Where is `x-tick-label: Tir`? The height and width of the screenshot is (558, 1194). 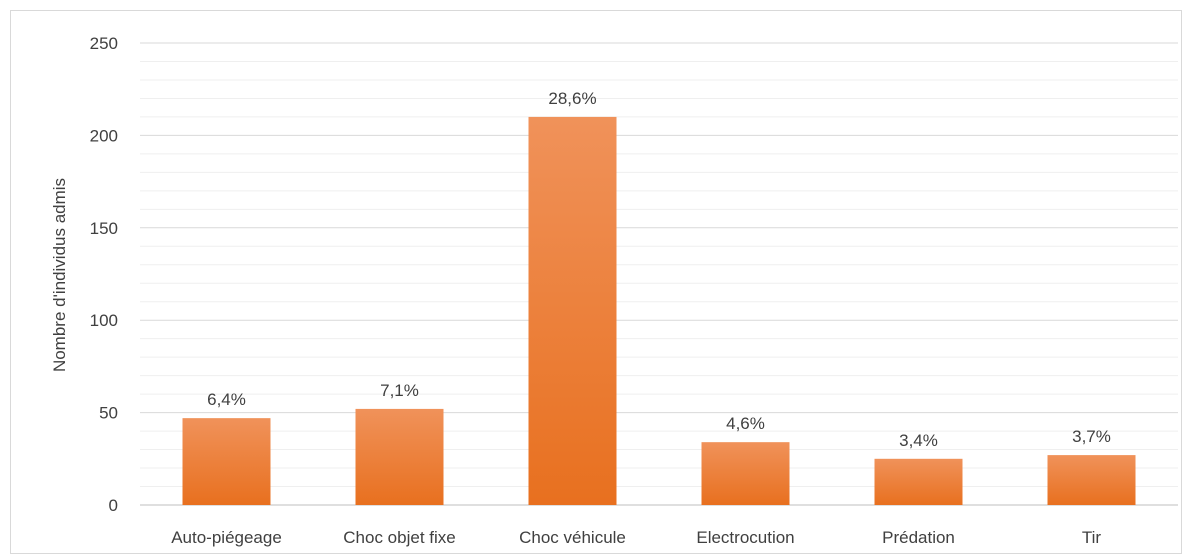
x-tick-label: Tir is located at coordinates (1092, 537).